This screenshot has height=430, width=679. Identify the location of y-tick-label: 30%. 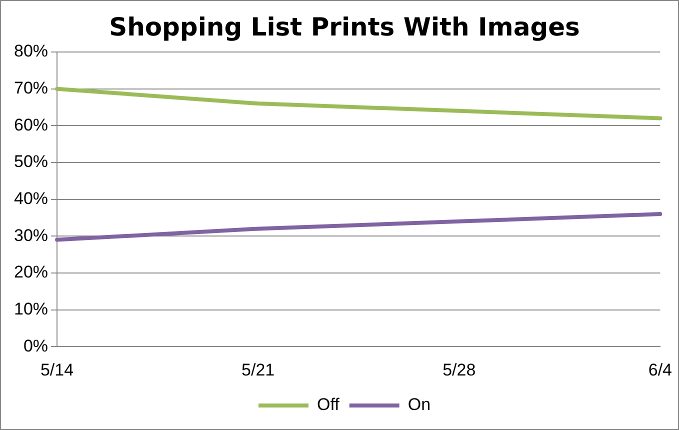
(31, 235).